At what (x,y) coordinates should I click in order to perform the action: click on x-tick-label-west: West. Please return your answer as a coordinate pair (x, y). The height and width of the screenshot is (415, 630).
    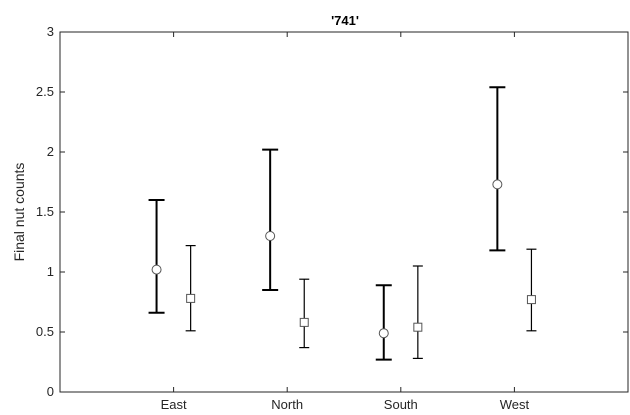
    Looking at the image, I should click on (515, 404).